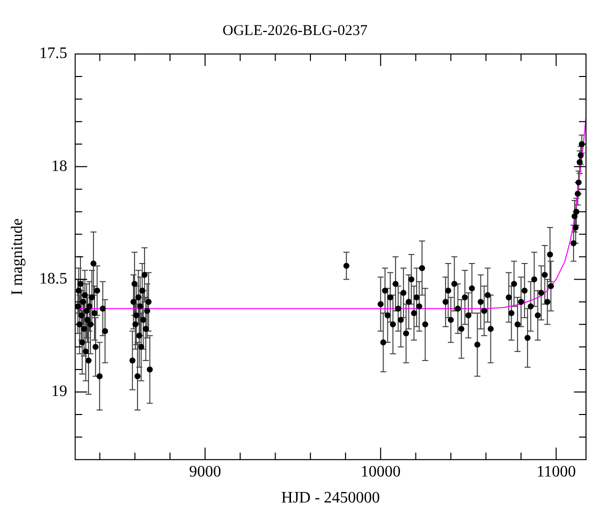 The image size is (600, 512). What do you see at coordinates (53, 279) in the screenshot?
I see `y-tick-label: 18.5` at bounding box center [53, 279].